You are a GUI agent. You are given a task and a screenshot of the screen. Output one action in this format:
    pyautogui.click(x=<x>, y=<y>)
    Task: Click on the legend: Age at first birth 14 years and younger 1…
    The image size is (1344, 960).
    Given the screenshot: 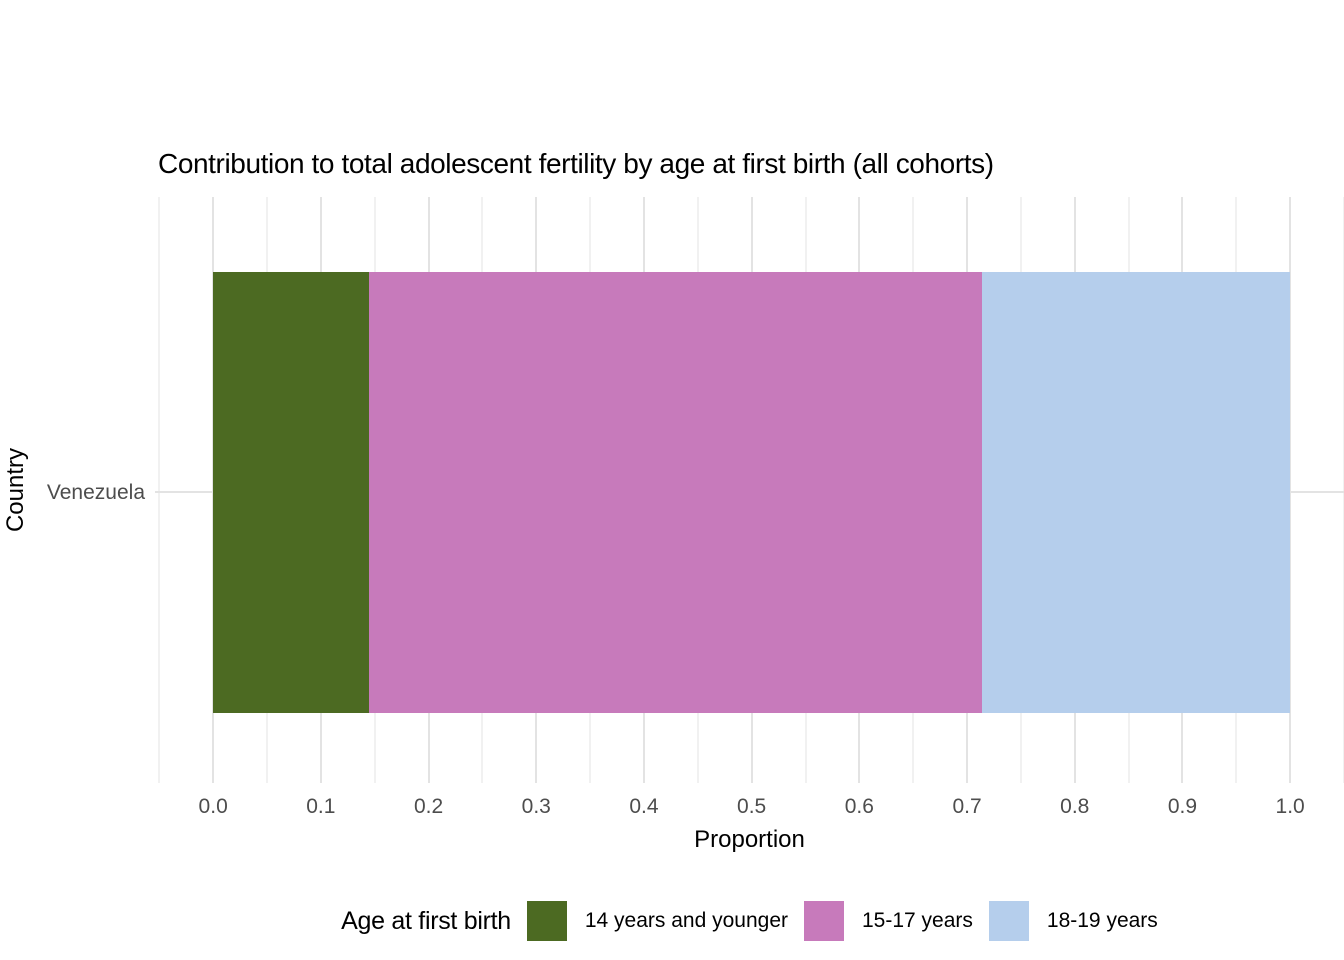 What is the action you would take?
    pyautogui.click(x=749, y=921)
    